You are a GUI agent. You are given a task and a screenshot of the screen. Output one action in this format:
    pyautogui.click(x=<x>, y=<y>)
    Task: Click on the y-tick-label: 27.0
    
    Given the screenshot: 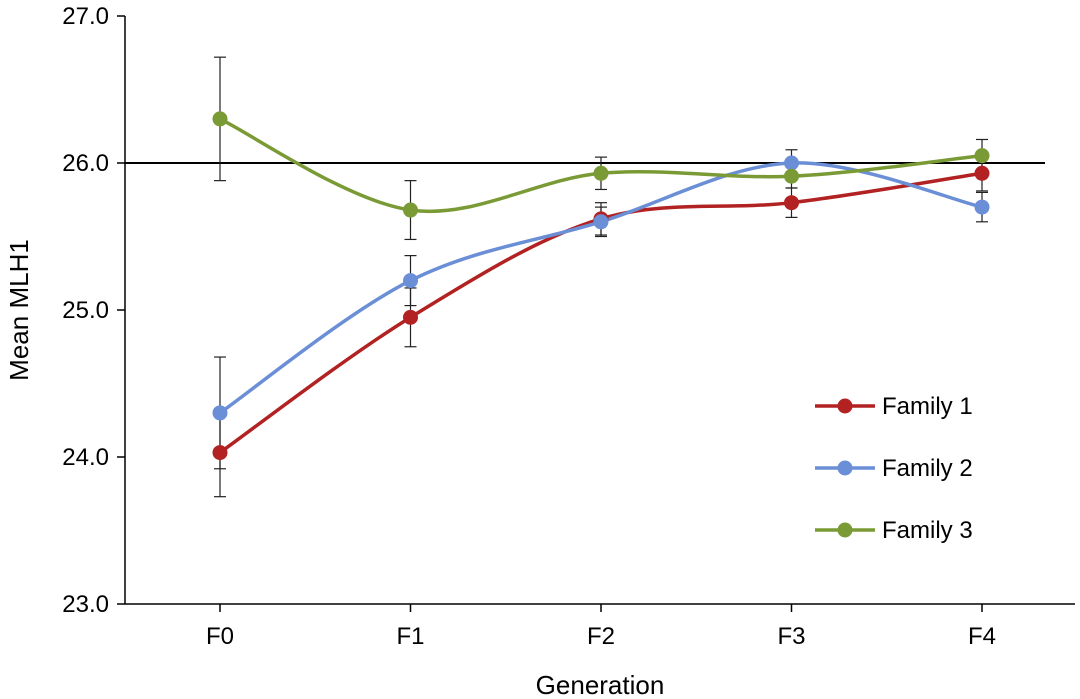 What is the action you would take?
    pyautogui.click(x=85, y=16)
    